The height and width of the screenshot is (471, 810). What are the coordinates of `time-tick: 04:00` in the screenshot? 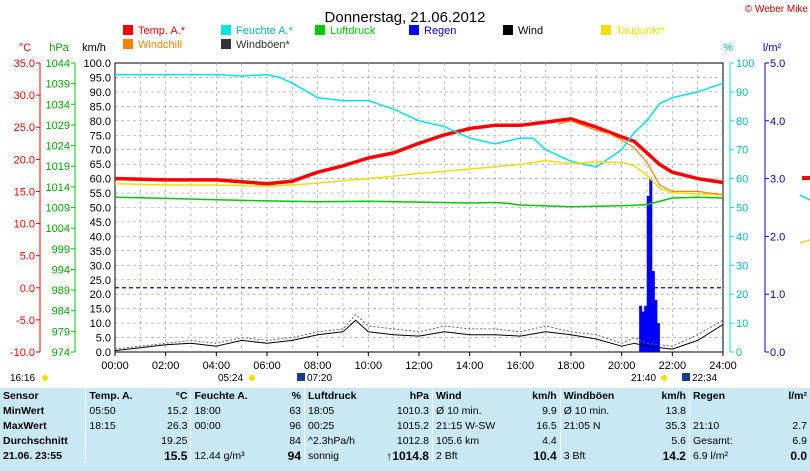 It's located at (217, 366).